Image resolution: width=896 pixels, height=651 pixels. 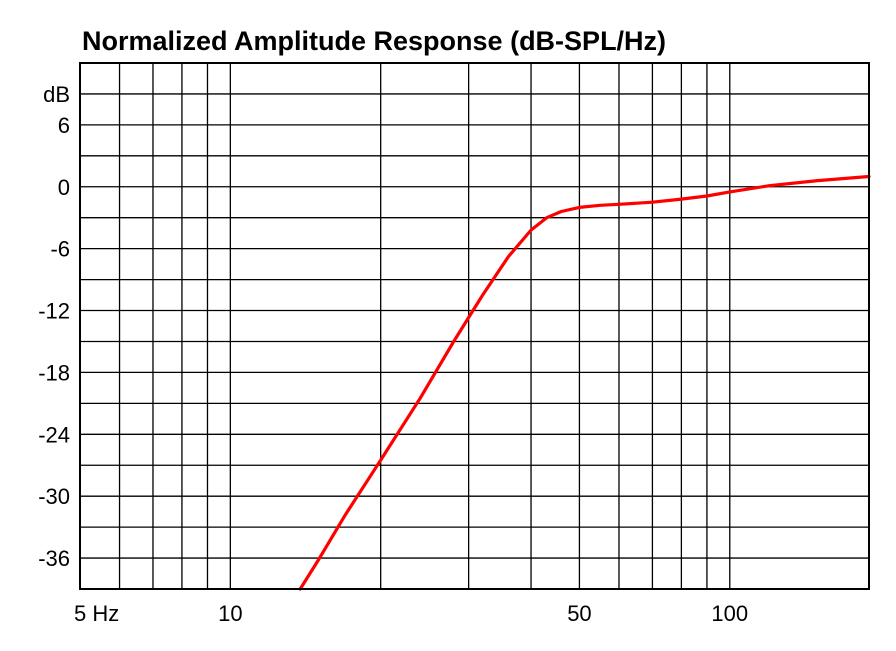 I want to click on x-tick-label: 100, so click(x=729, y=613).